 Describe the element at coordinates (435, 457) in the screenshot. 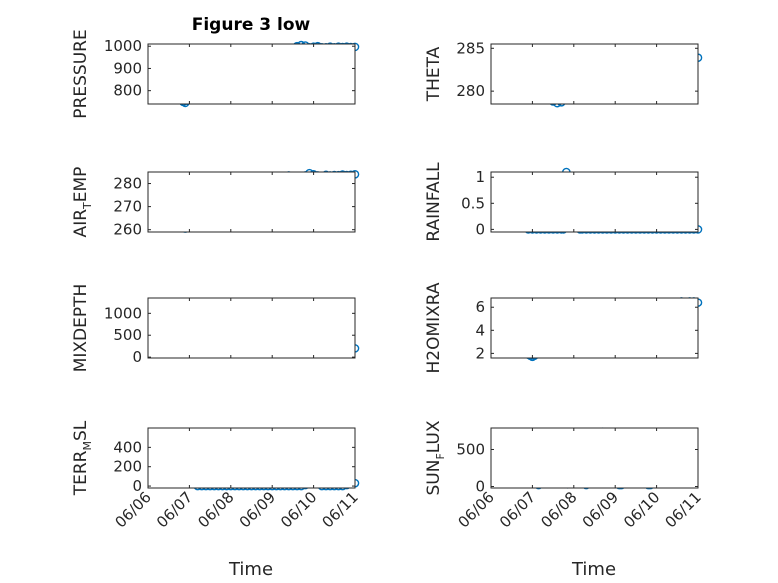

I see `y-axis-label: SUNFLUX` at that location.